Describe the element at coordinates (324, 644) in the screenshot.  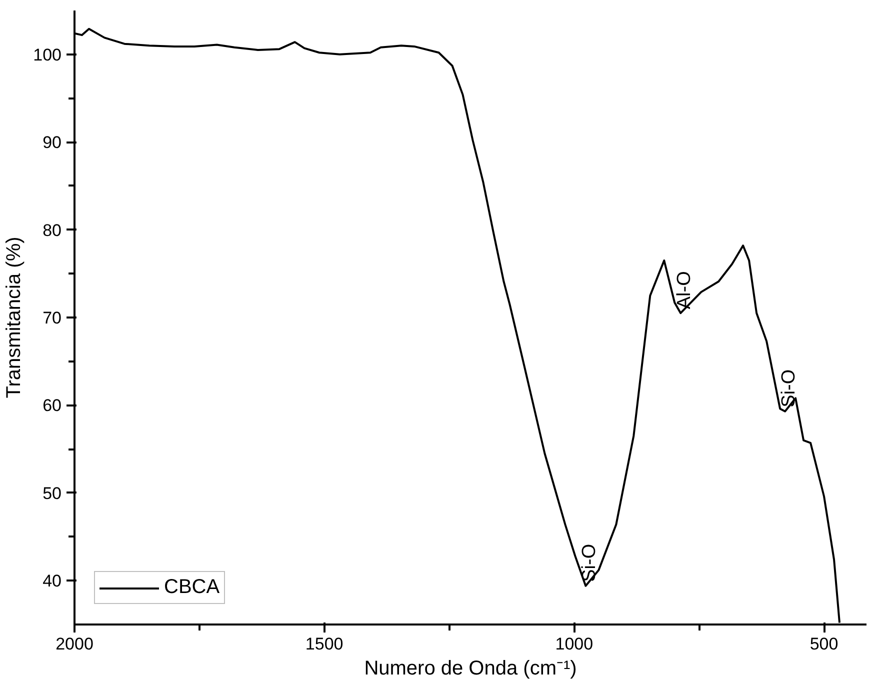
I see `x-tick-label: 1500` at that location.